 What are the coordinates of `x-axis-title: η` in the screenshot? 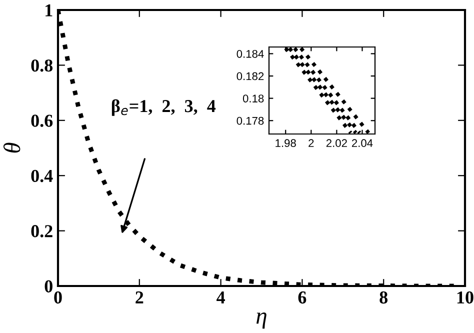 It's located at (261, 320).